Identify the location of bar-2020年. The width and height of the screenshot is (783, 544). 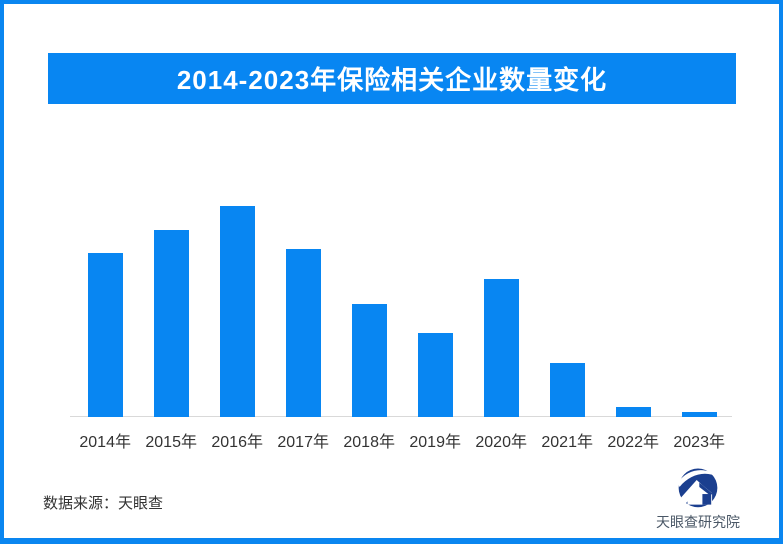
(501, 348).